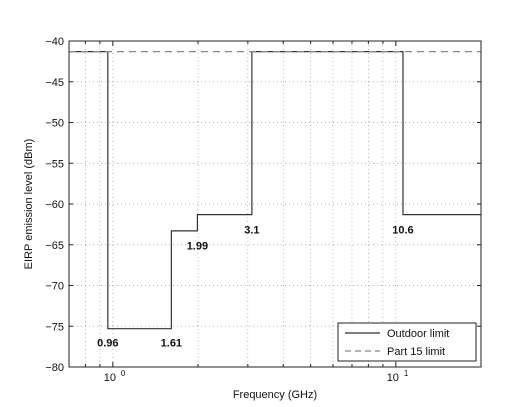 The image size is (508, 407). What do you see at coordinates (54, 164) in the screenshot?
I see `y-tick-label: −55` at bounding box center [54, 164].